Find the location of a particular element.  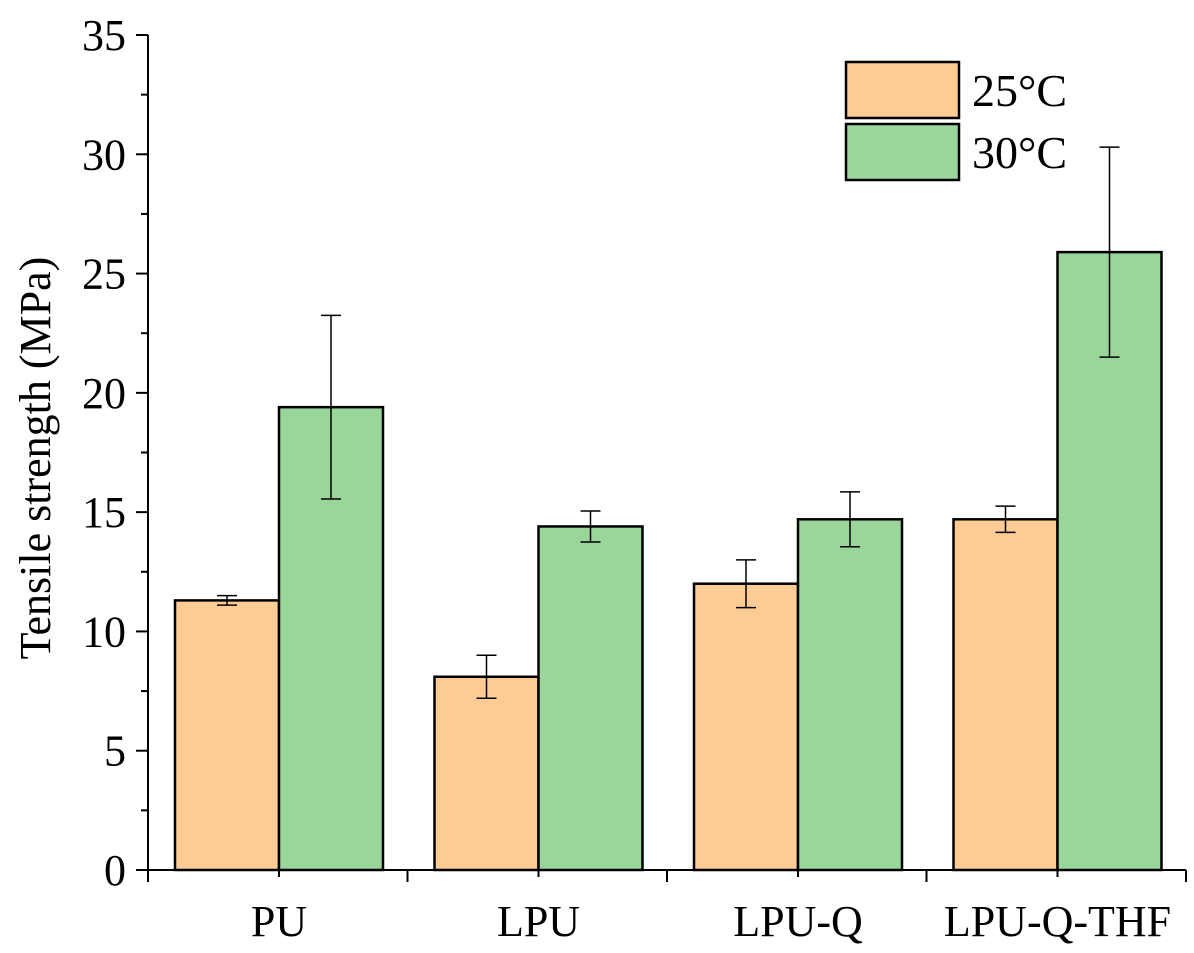

legend-label-series-2: 30°C is located at coordinates (1019, 152).